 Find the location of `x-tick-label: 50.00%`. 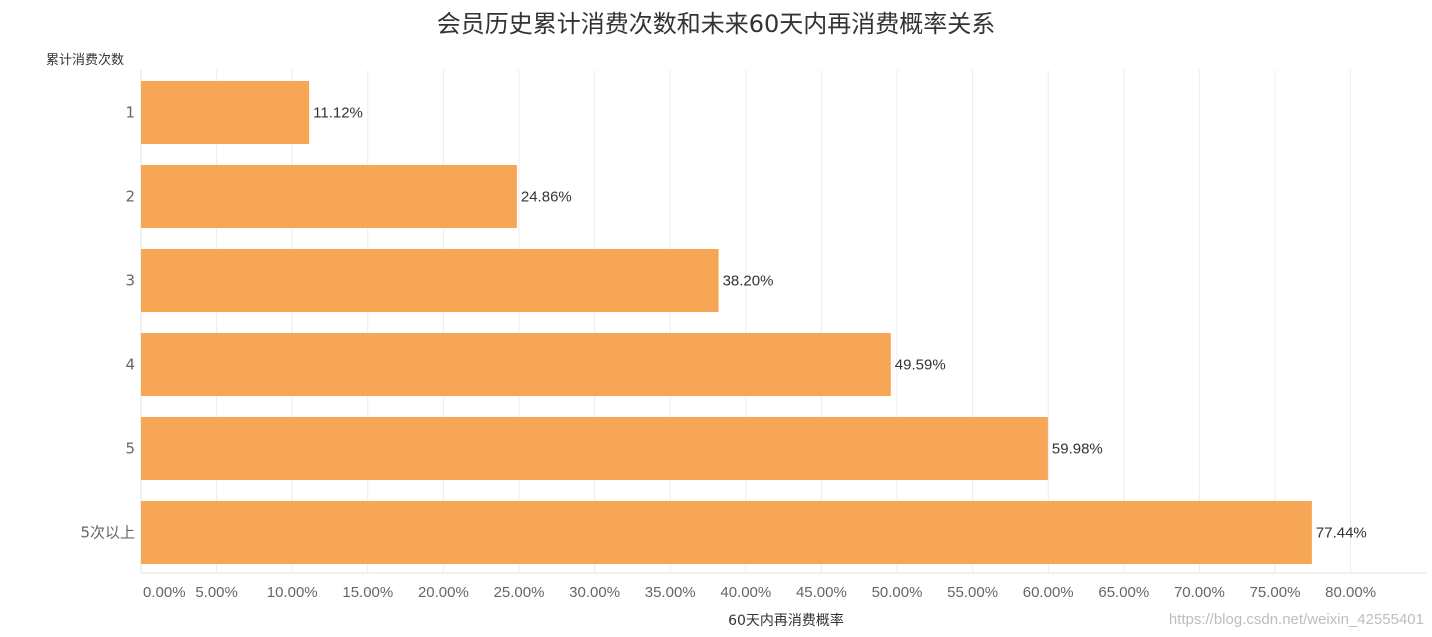

x-tick-label: 50.00% is located at coordinates (897, 592).